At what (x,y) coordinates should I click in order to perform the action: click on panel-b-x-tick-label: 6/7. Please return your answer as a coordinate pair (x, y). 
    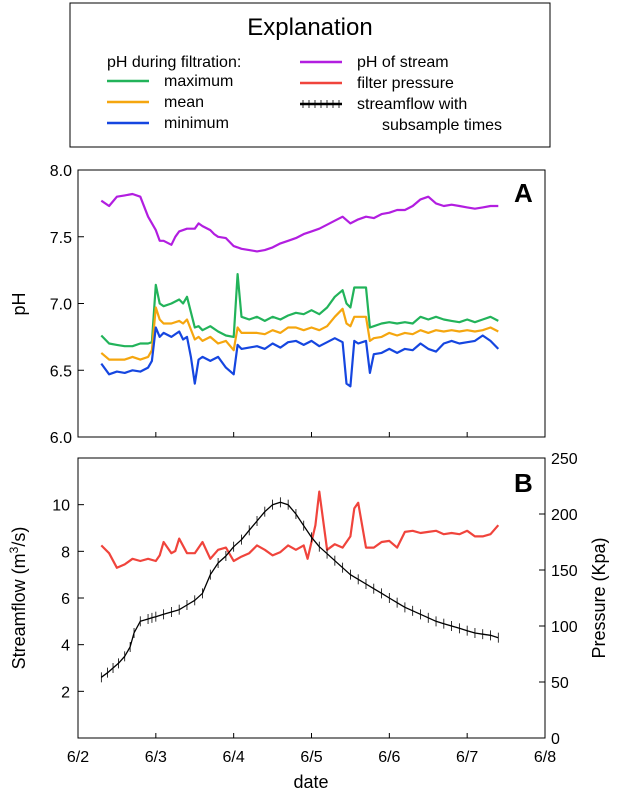
    Looking at the image, I should click on (467, 757).